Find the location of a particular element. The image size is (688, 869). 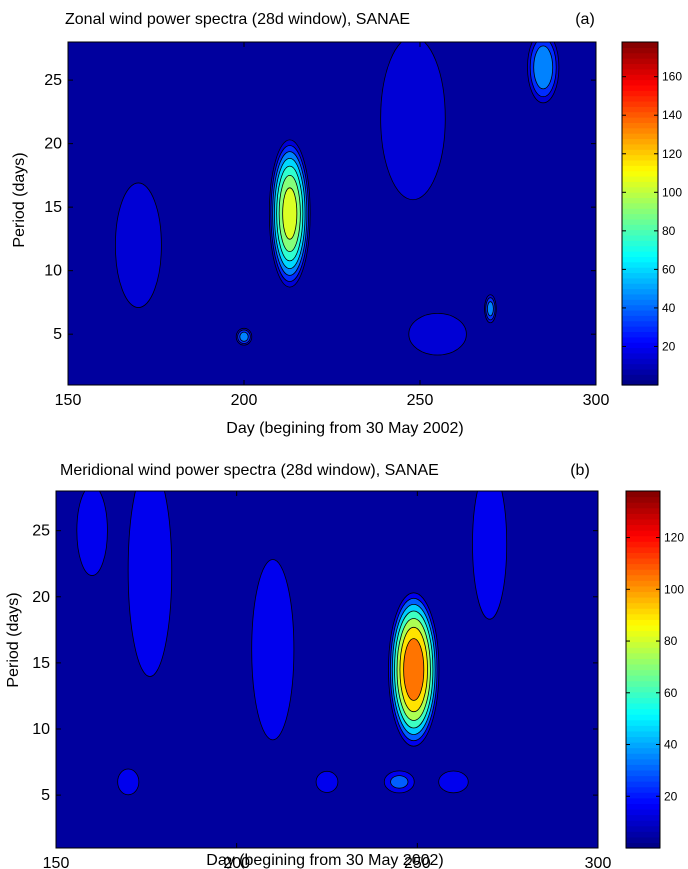

colorbar-tick-label: 80 is located at coordinates (669, 231).